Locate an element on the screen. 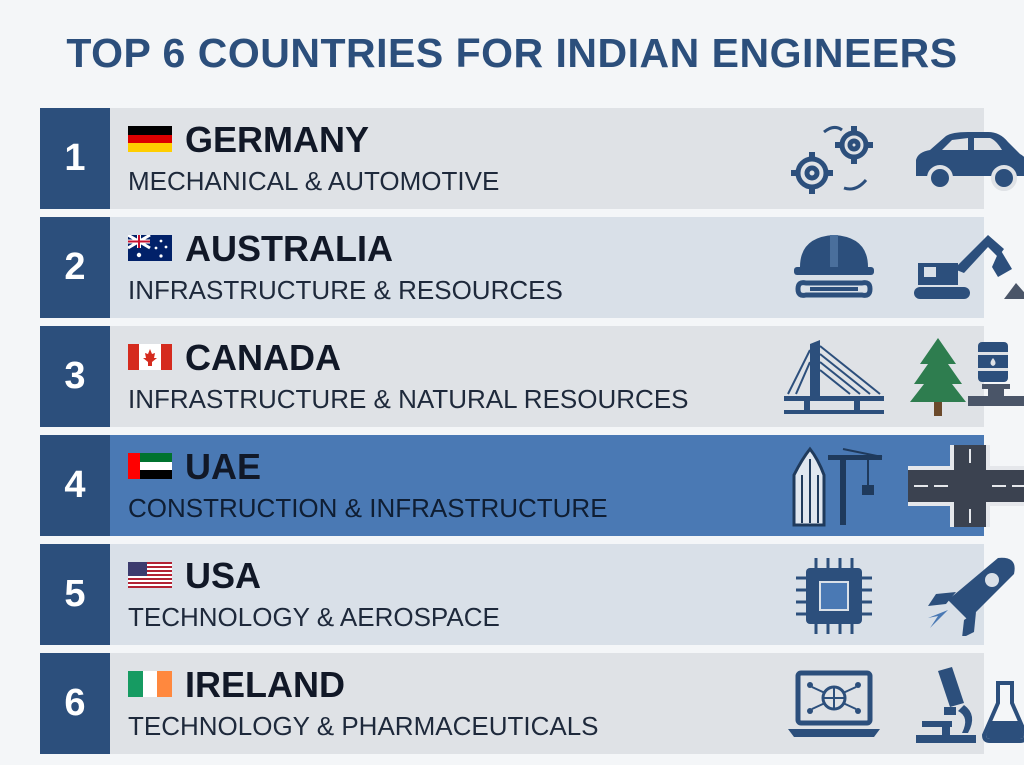  rank-number: 5 is located at coordinates (75, 594).